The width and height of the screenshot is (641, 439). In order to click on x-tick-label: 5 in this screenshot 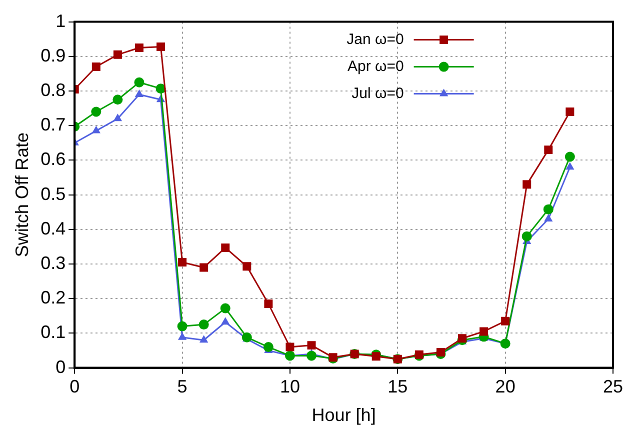, I will do `click(182, 386)`.